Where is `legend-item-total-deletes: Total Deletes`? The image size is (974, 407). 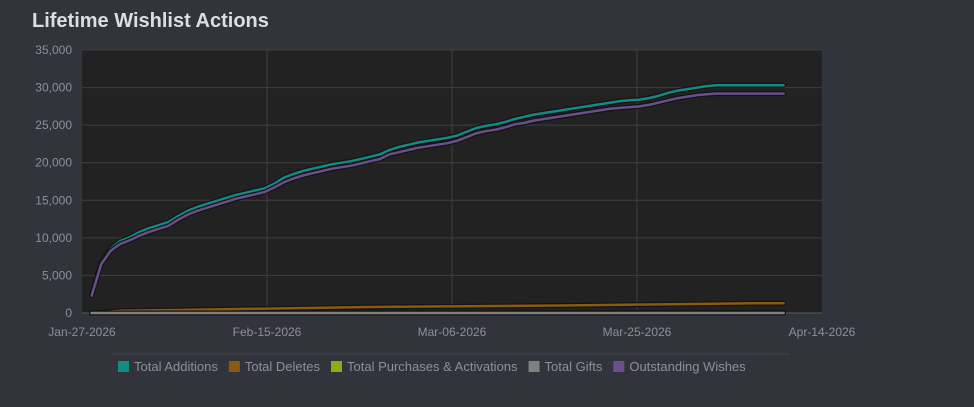 legend-item-total-deletes: Total Deletes is located at coordinates (274, 366).